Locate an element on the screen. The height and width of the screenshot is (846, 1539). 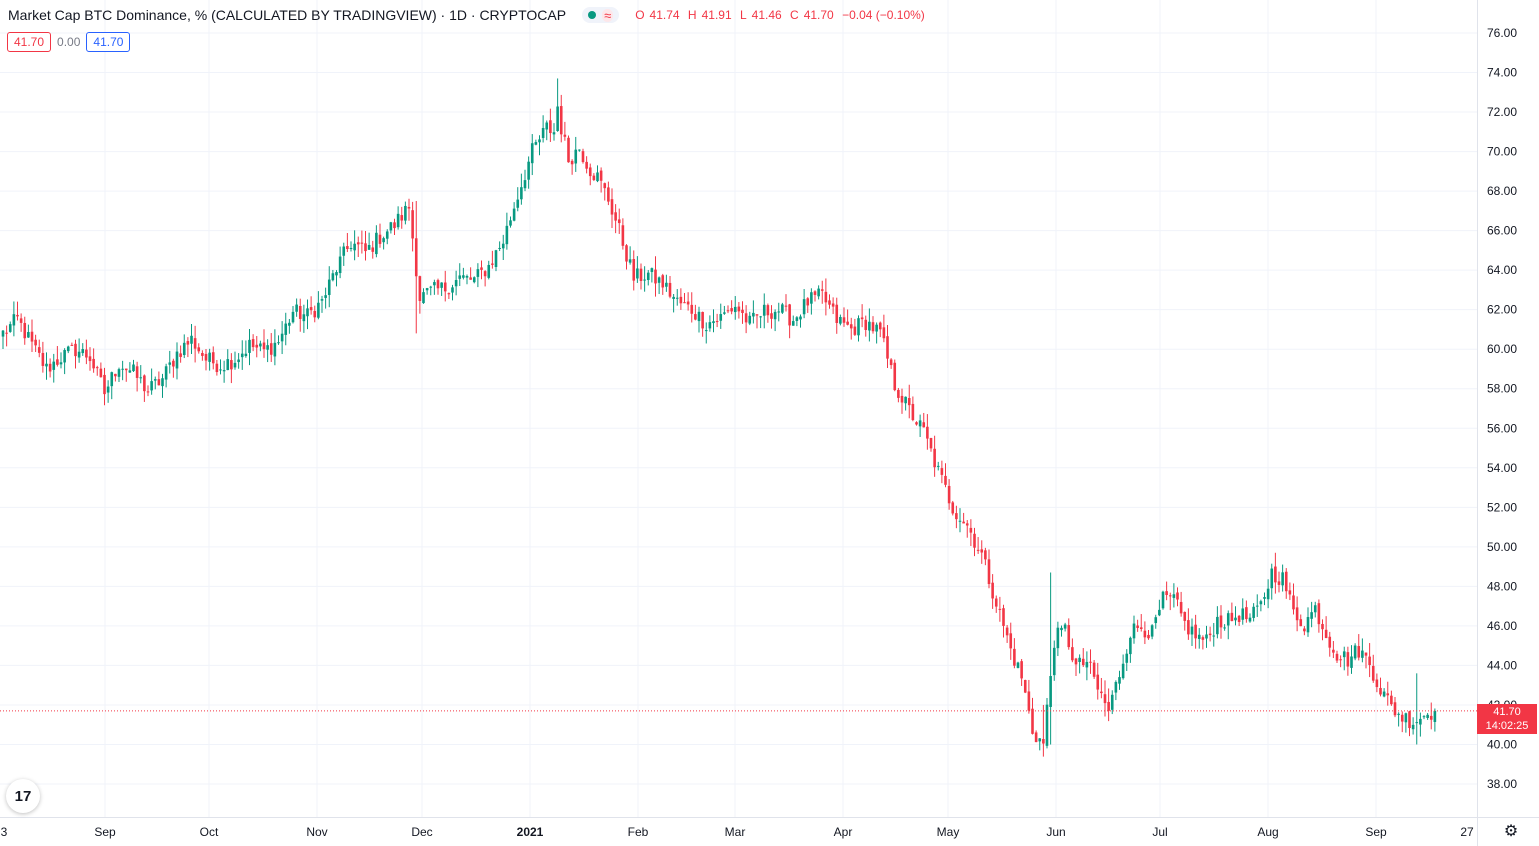
value-box-left: 41.70 is located at coordinates (29, 42).